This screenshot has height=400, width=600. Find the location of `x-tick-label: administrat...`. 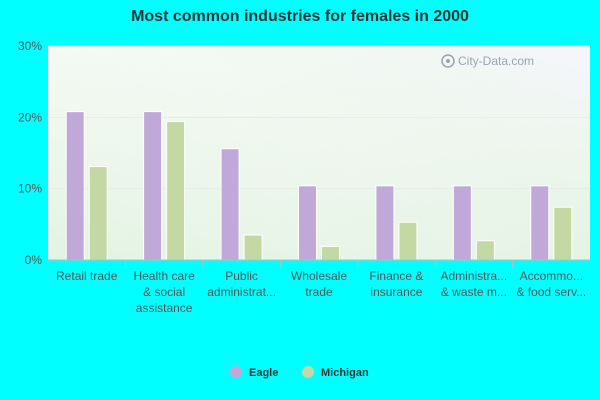

x-tick-label: administrat... is located at coordinates (241, 292).